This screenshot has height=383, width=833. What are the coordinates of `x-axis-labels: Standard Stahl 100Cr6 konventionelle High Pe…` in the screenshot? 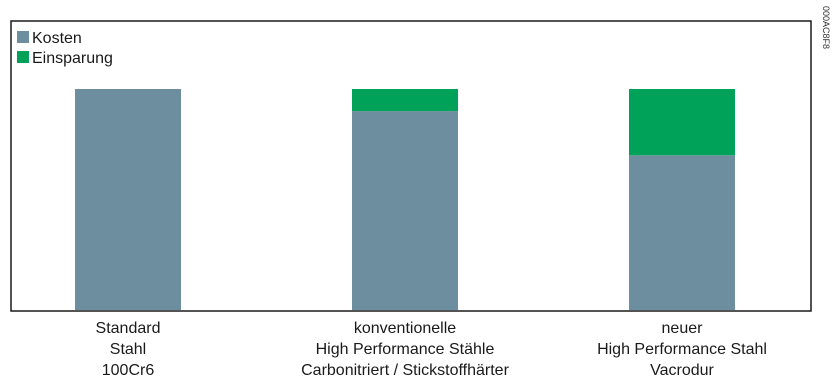 It's located at (431, 349).